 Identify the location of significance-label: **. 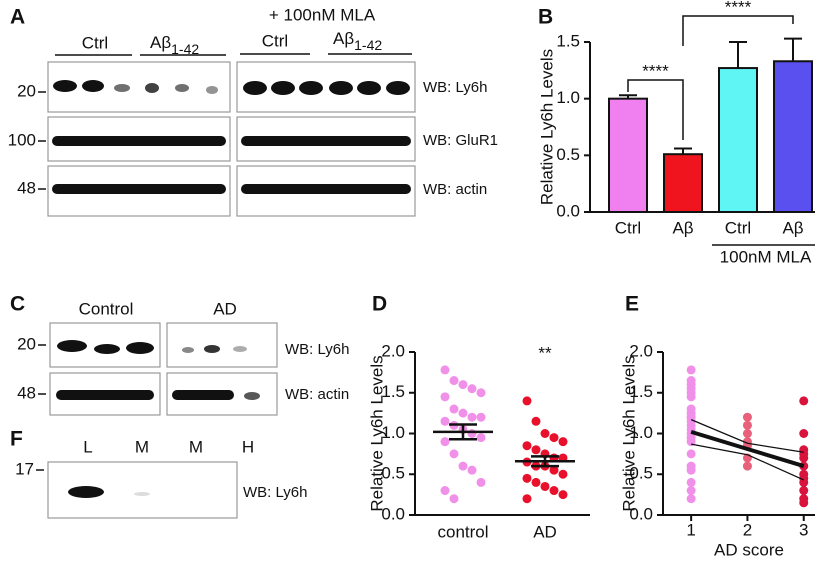
(545, 352).